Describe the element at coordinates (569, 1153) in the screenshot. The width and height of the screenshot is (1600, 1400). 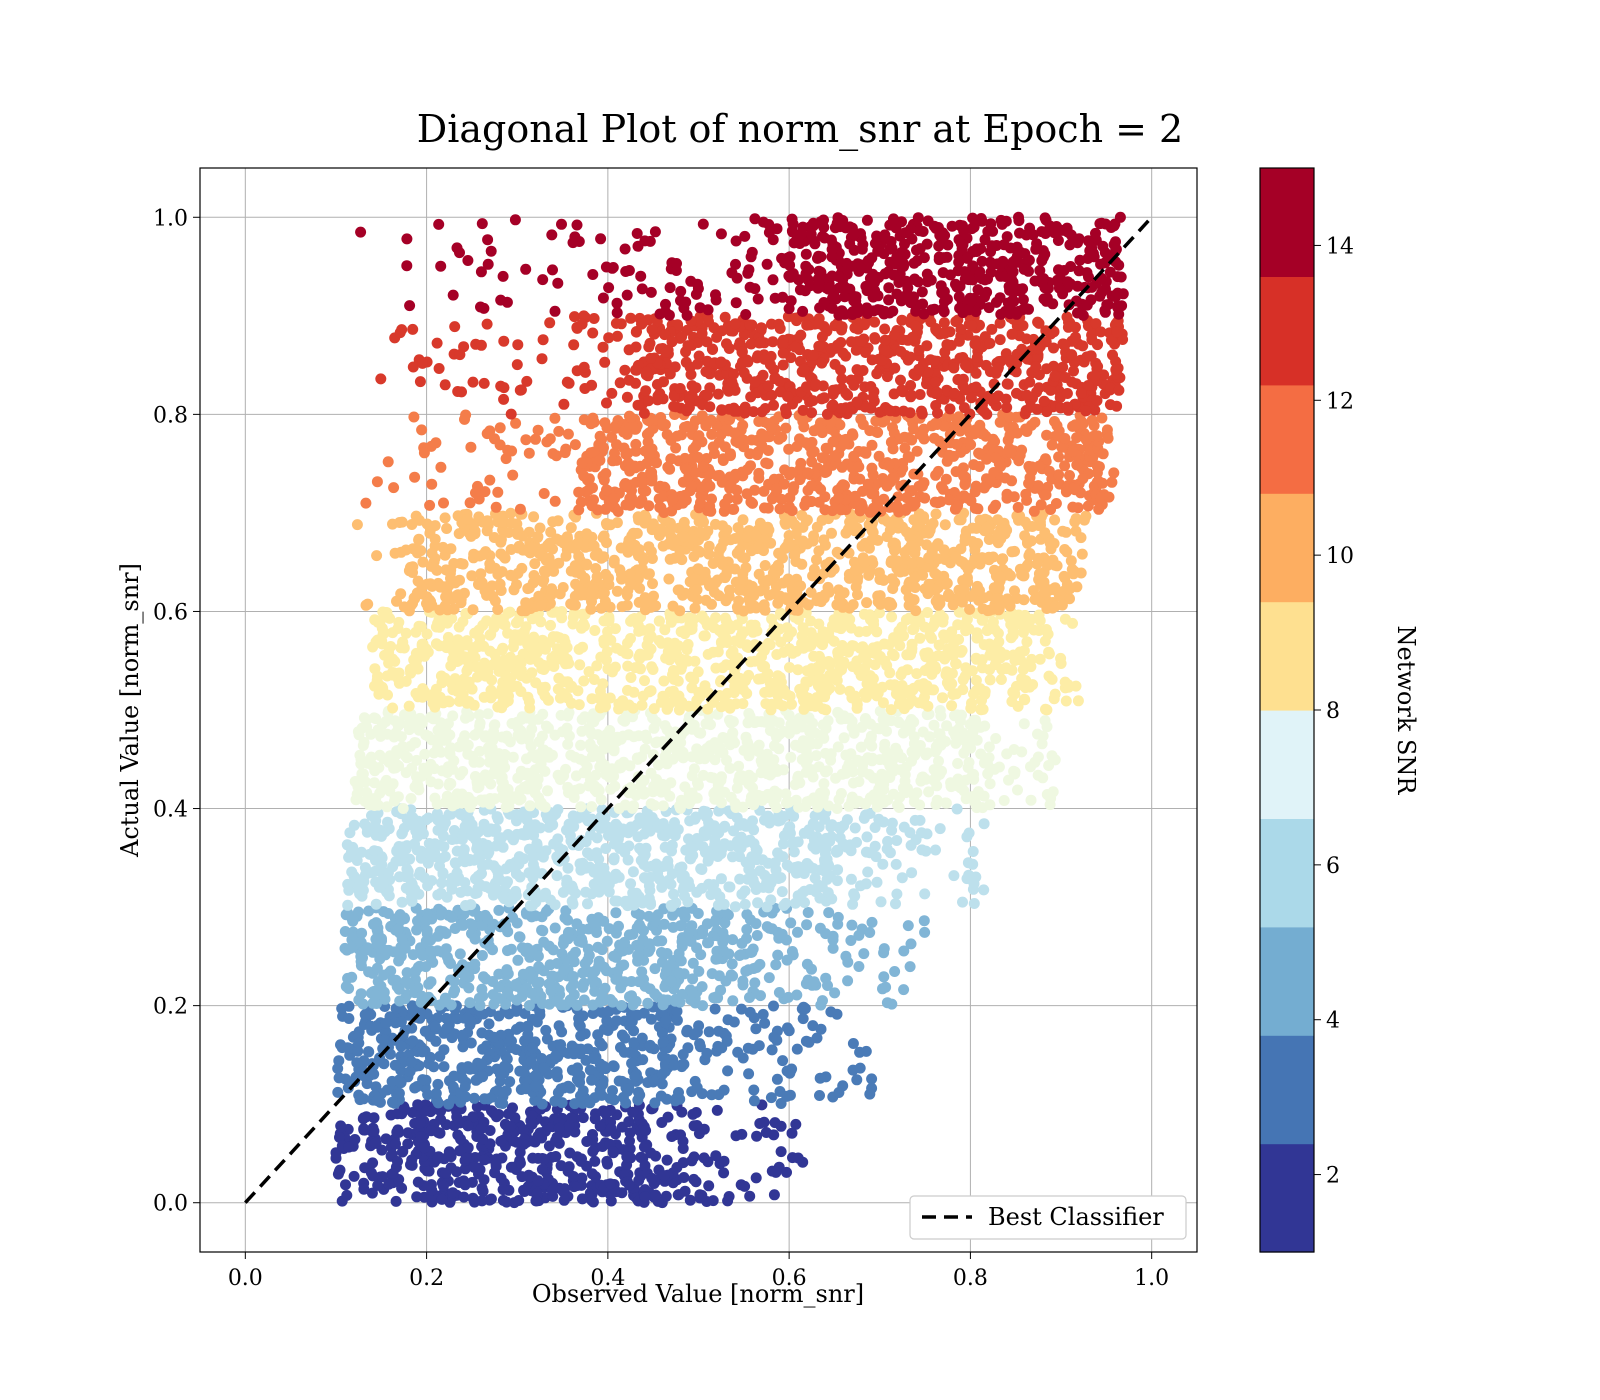
I see `band-0-points` at that location.